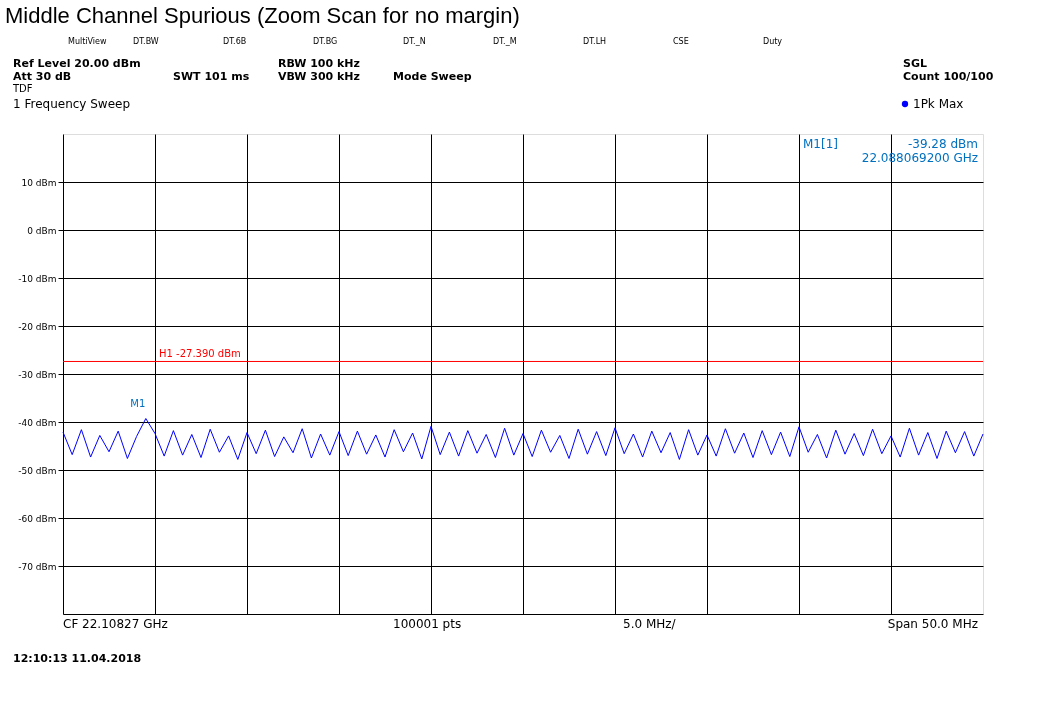 The height and width of the screenshot is (708, 1047). Describe the element at coordinates (650, 624) in the screenshot. I see `text: 5.0 MHz/` at that location.